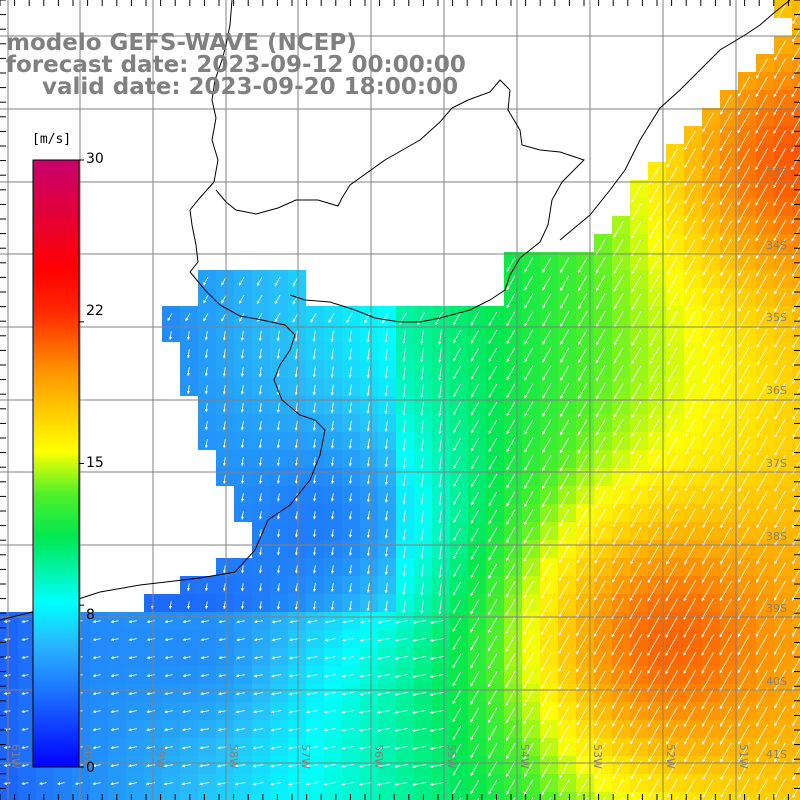 The width and height of the screenshot is (800, 800). Describe the element at coordinates (776, 681) in the screenshot. I see `latitude-label: 40S` at that location.